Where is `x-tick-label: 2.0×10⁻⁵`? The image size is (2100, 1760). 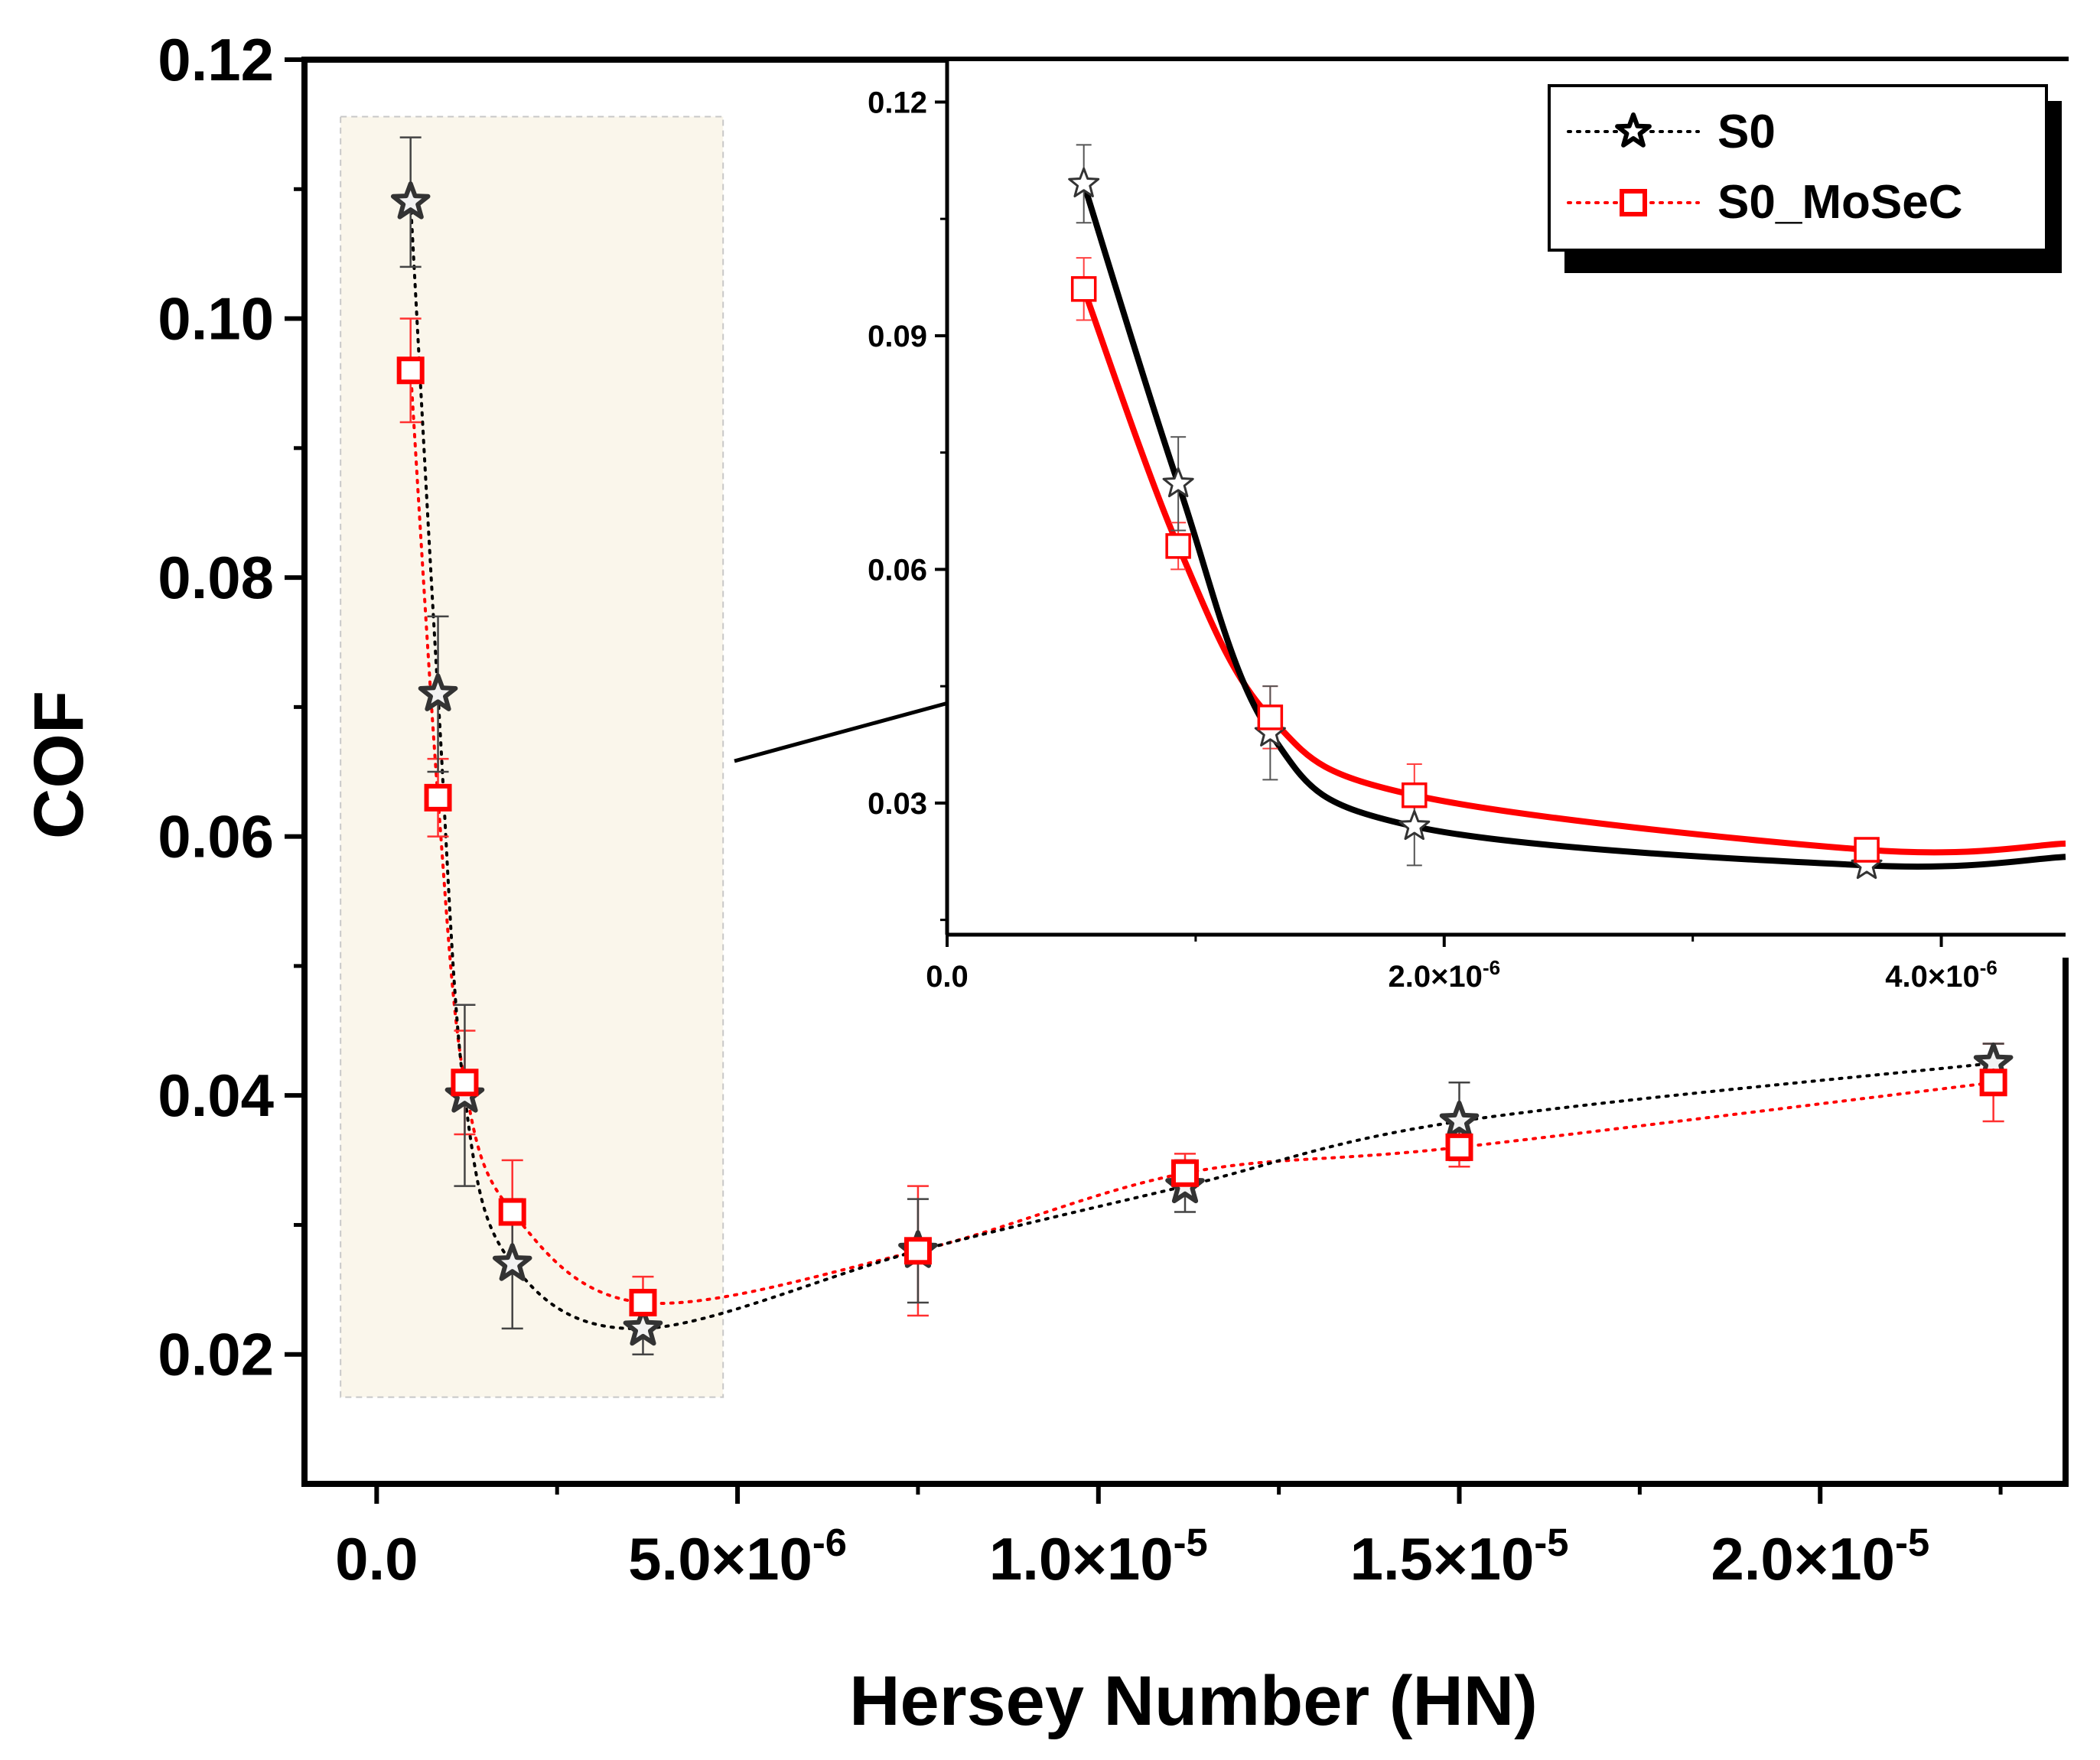
x-tick-label: 2.0×10⁻⁵ is located at coordinates (1820, 1556).